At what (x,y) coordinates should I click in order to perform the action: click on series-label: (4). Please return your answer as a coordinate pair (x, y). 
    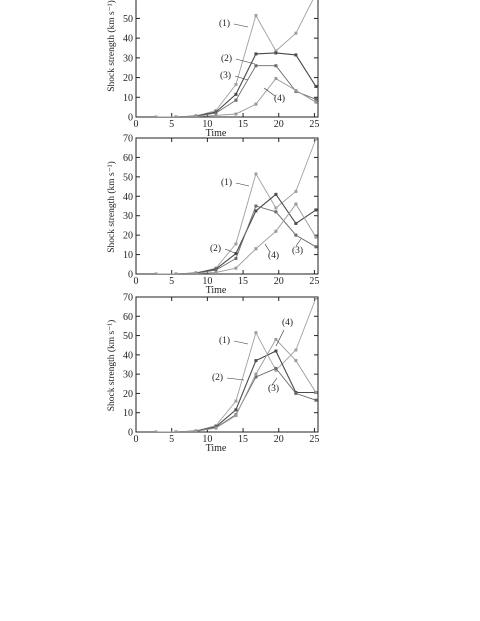
    Looking at the image, I should click on (273, 255).